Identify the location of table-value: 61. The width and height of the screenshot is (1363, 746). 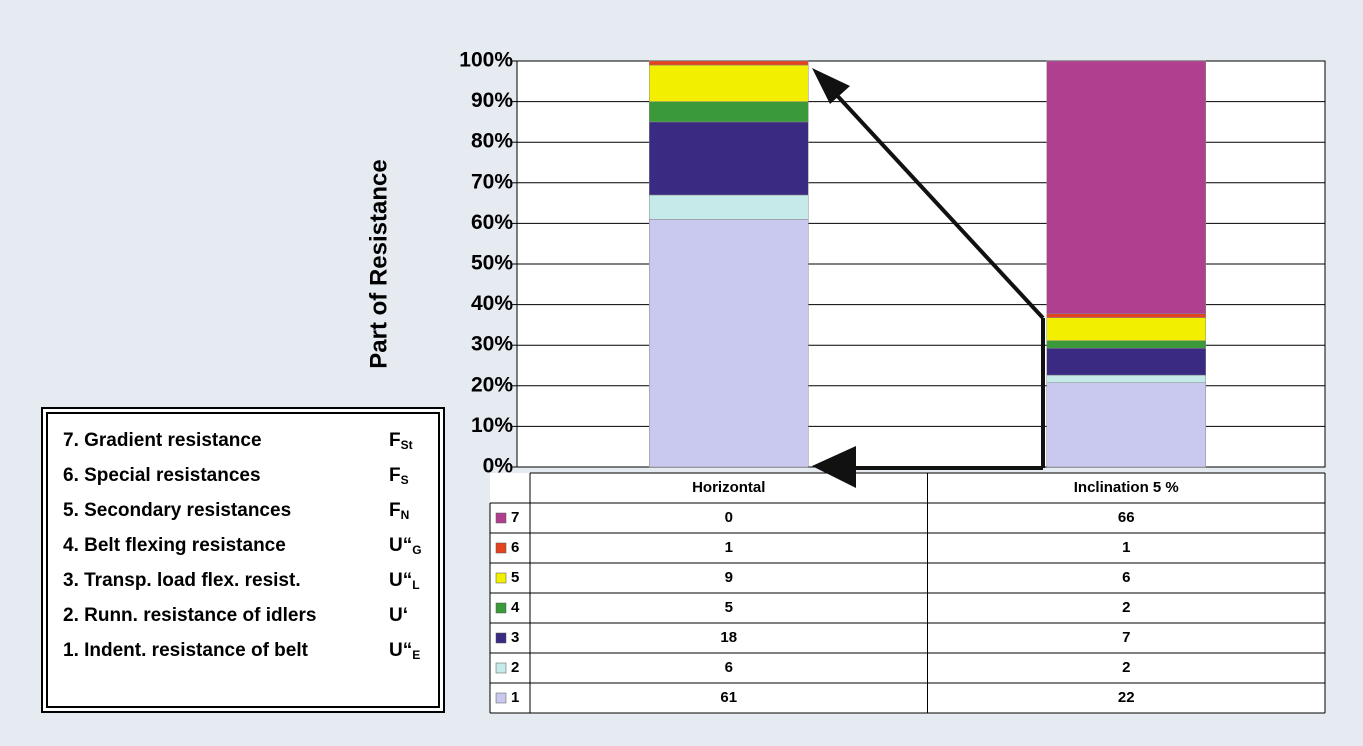
(728, 697).